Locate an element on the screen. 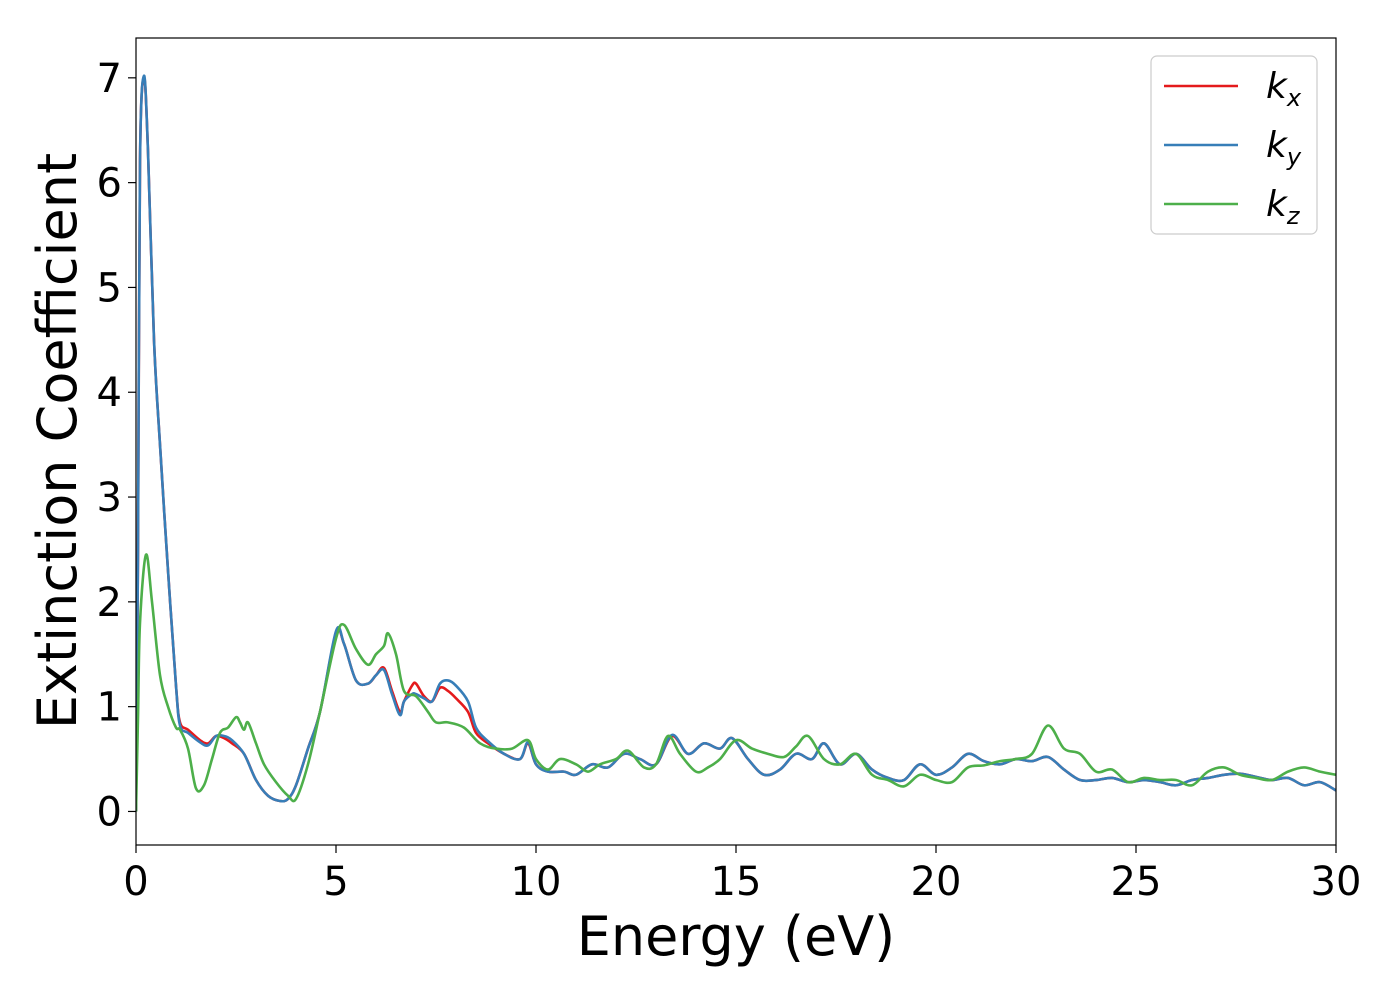 This screenshot has width=1400, height=1000. x-axis: 0 5 10 15 20 25 30 is located at coordinates (742, 875).